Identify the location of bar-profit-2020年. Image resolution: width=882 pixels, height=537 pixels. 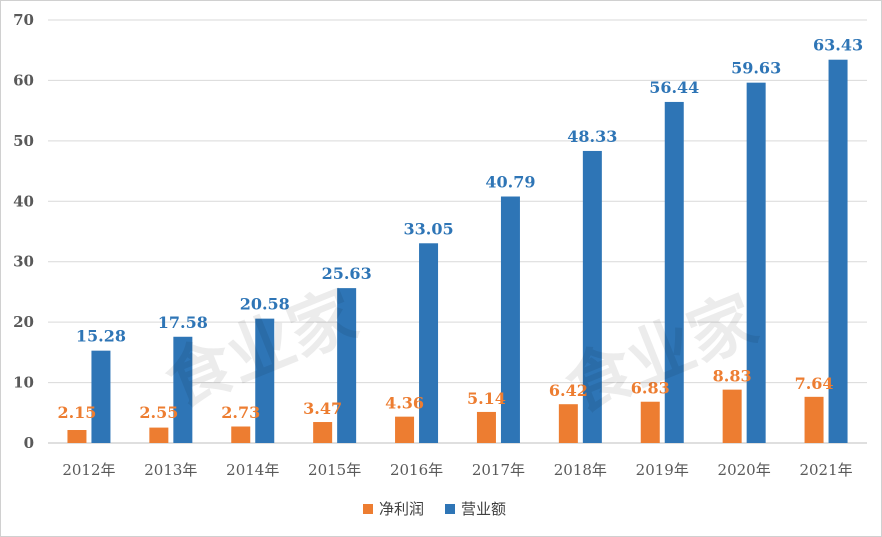
(732, 416).